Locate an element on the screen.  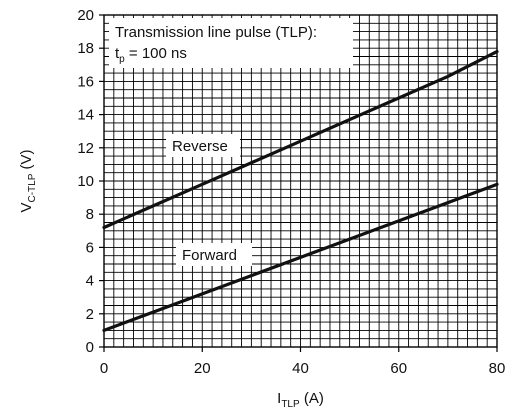
y-tick-label: 10 is located at coordinates (85, 181).